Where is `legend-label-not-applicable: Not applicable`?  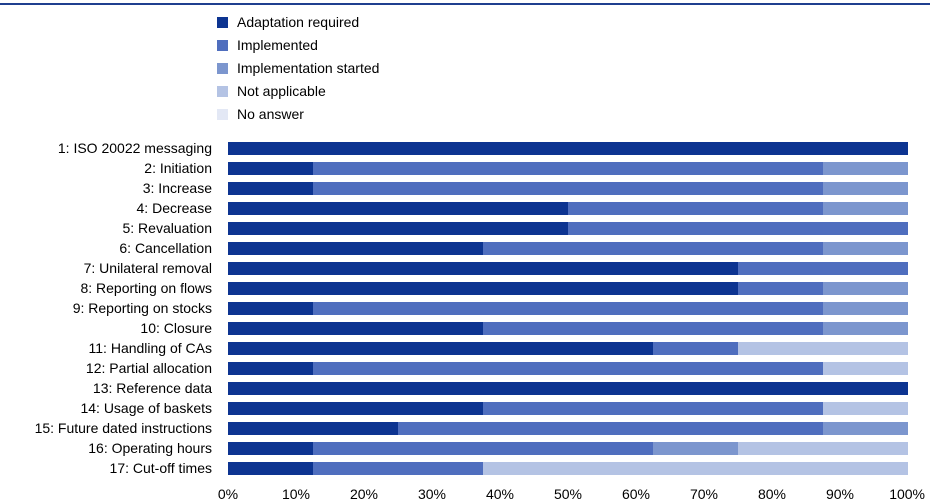
legend-label-not-applicable: Not applicable is located at coordinates (281, 91).